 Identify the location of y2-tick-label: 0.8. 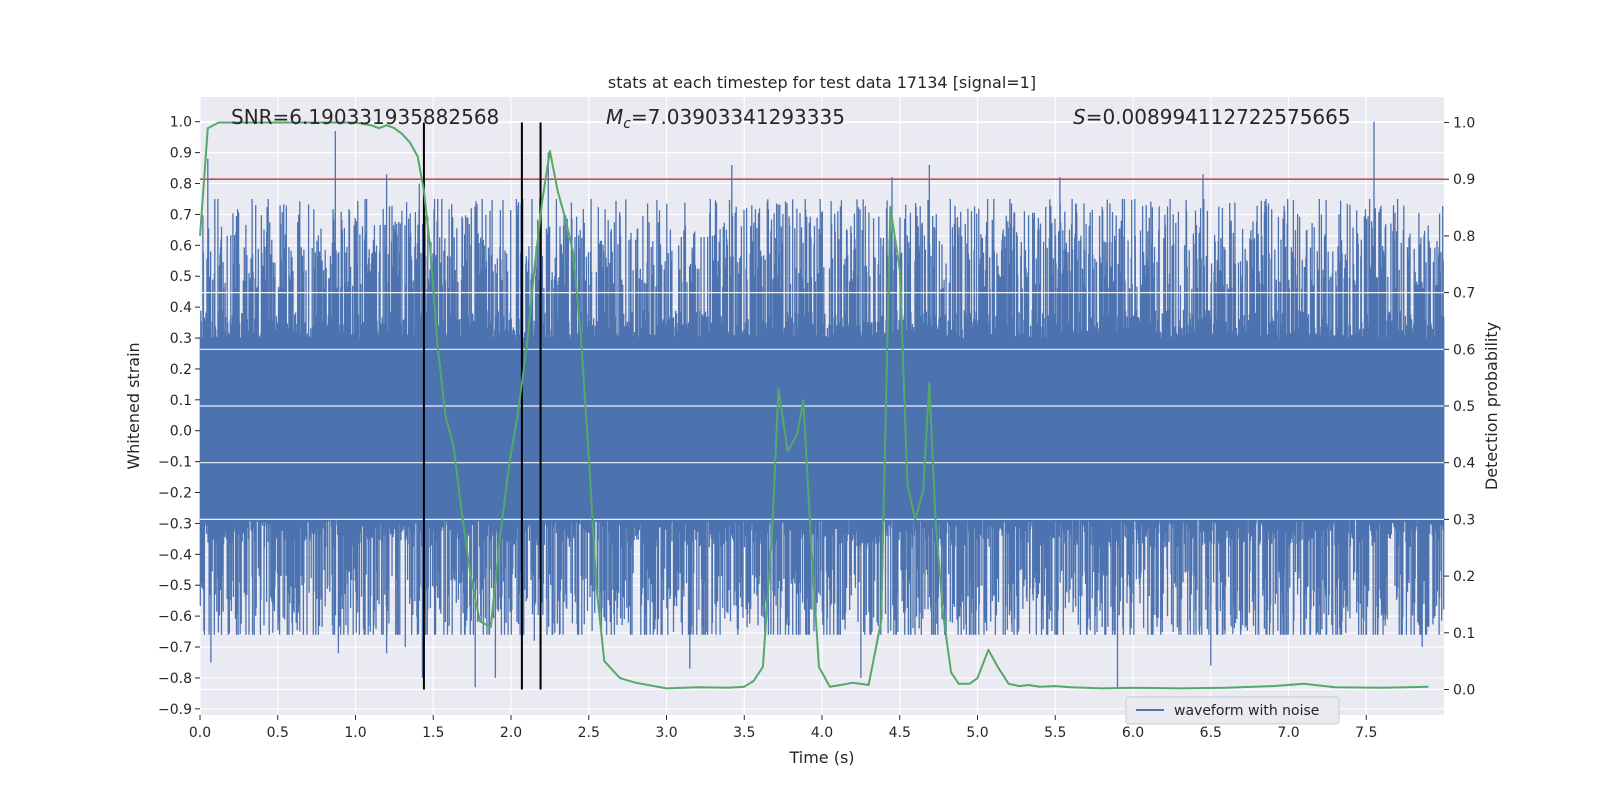
(1464, 237).